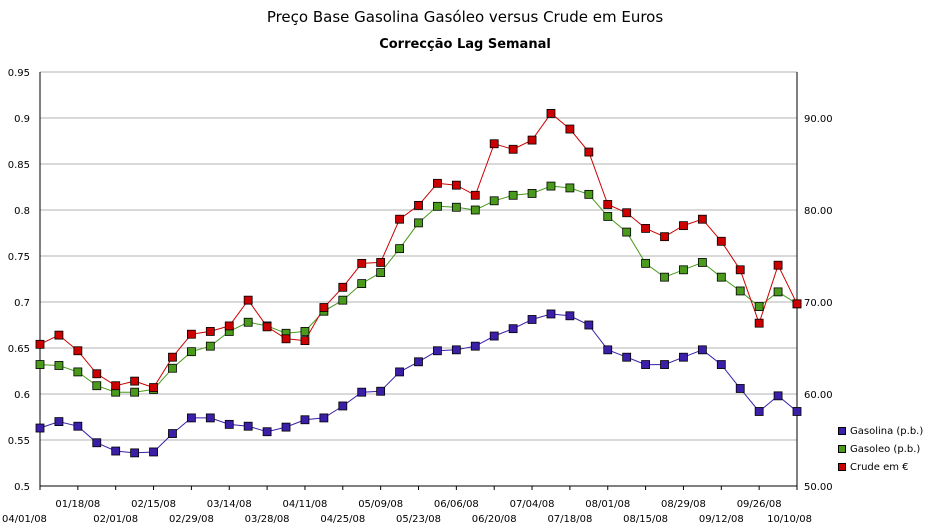  Describe the element at coordinates (759, 504) in the screenshot. I see `x-tick-label: 09/26/08` at that location.